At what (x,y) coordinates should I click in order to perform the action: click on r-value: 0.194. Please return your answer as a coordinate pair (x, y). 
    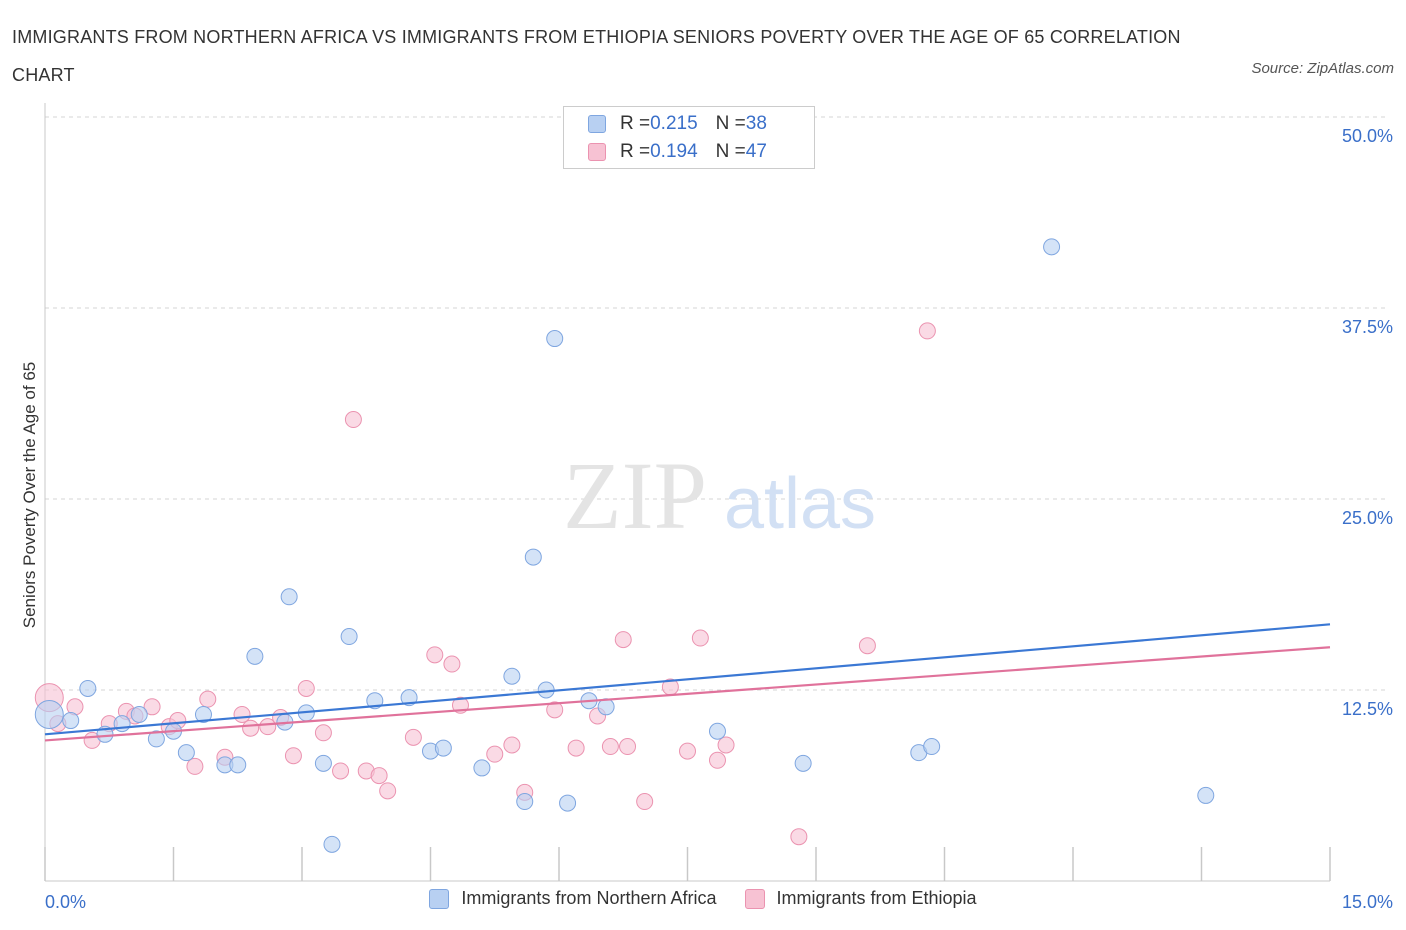
    Looking at the image, I should click on (674, 151).